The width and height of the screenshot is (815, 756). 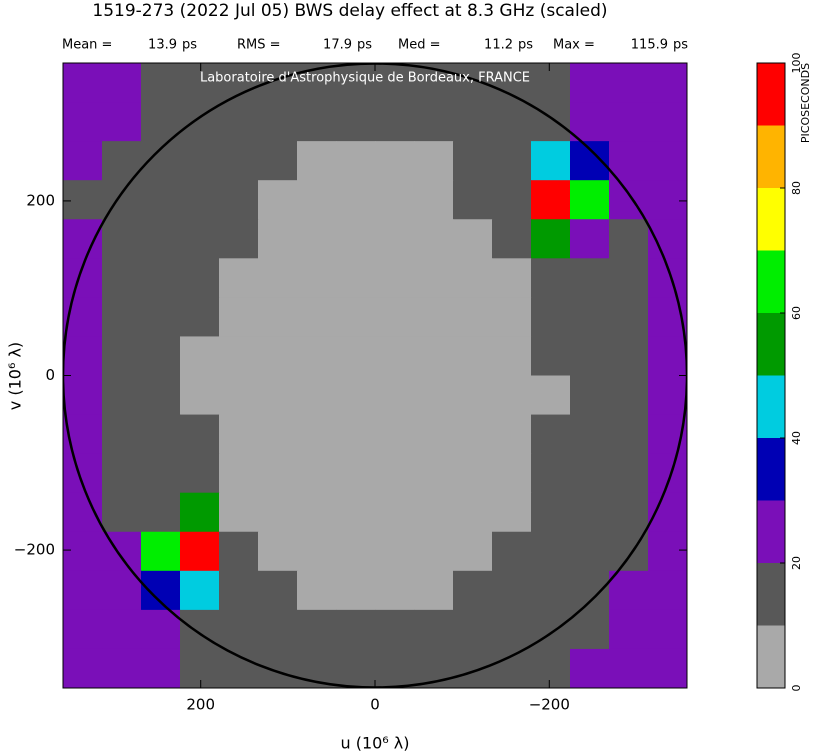 I want to click on stat-value: 17.9, so click(x=337, y=45).